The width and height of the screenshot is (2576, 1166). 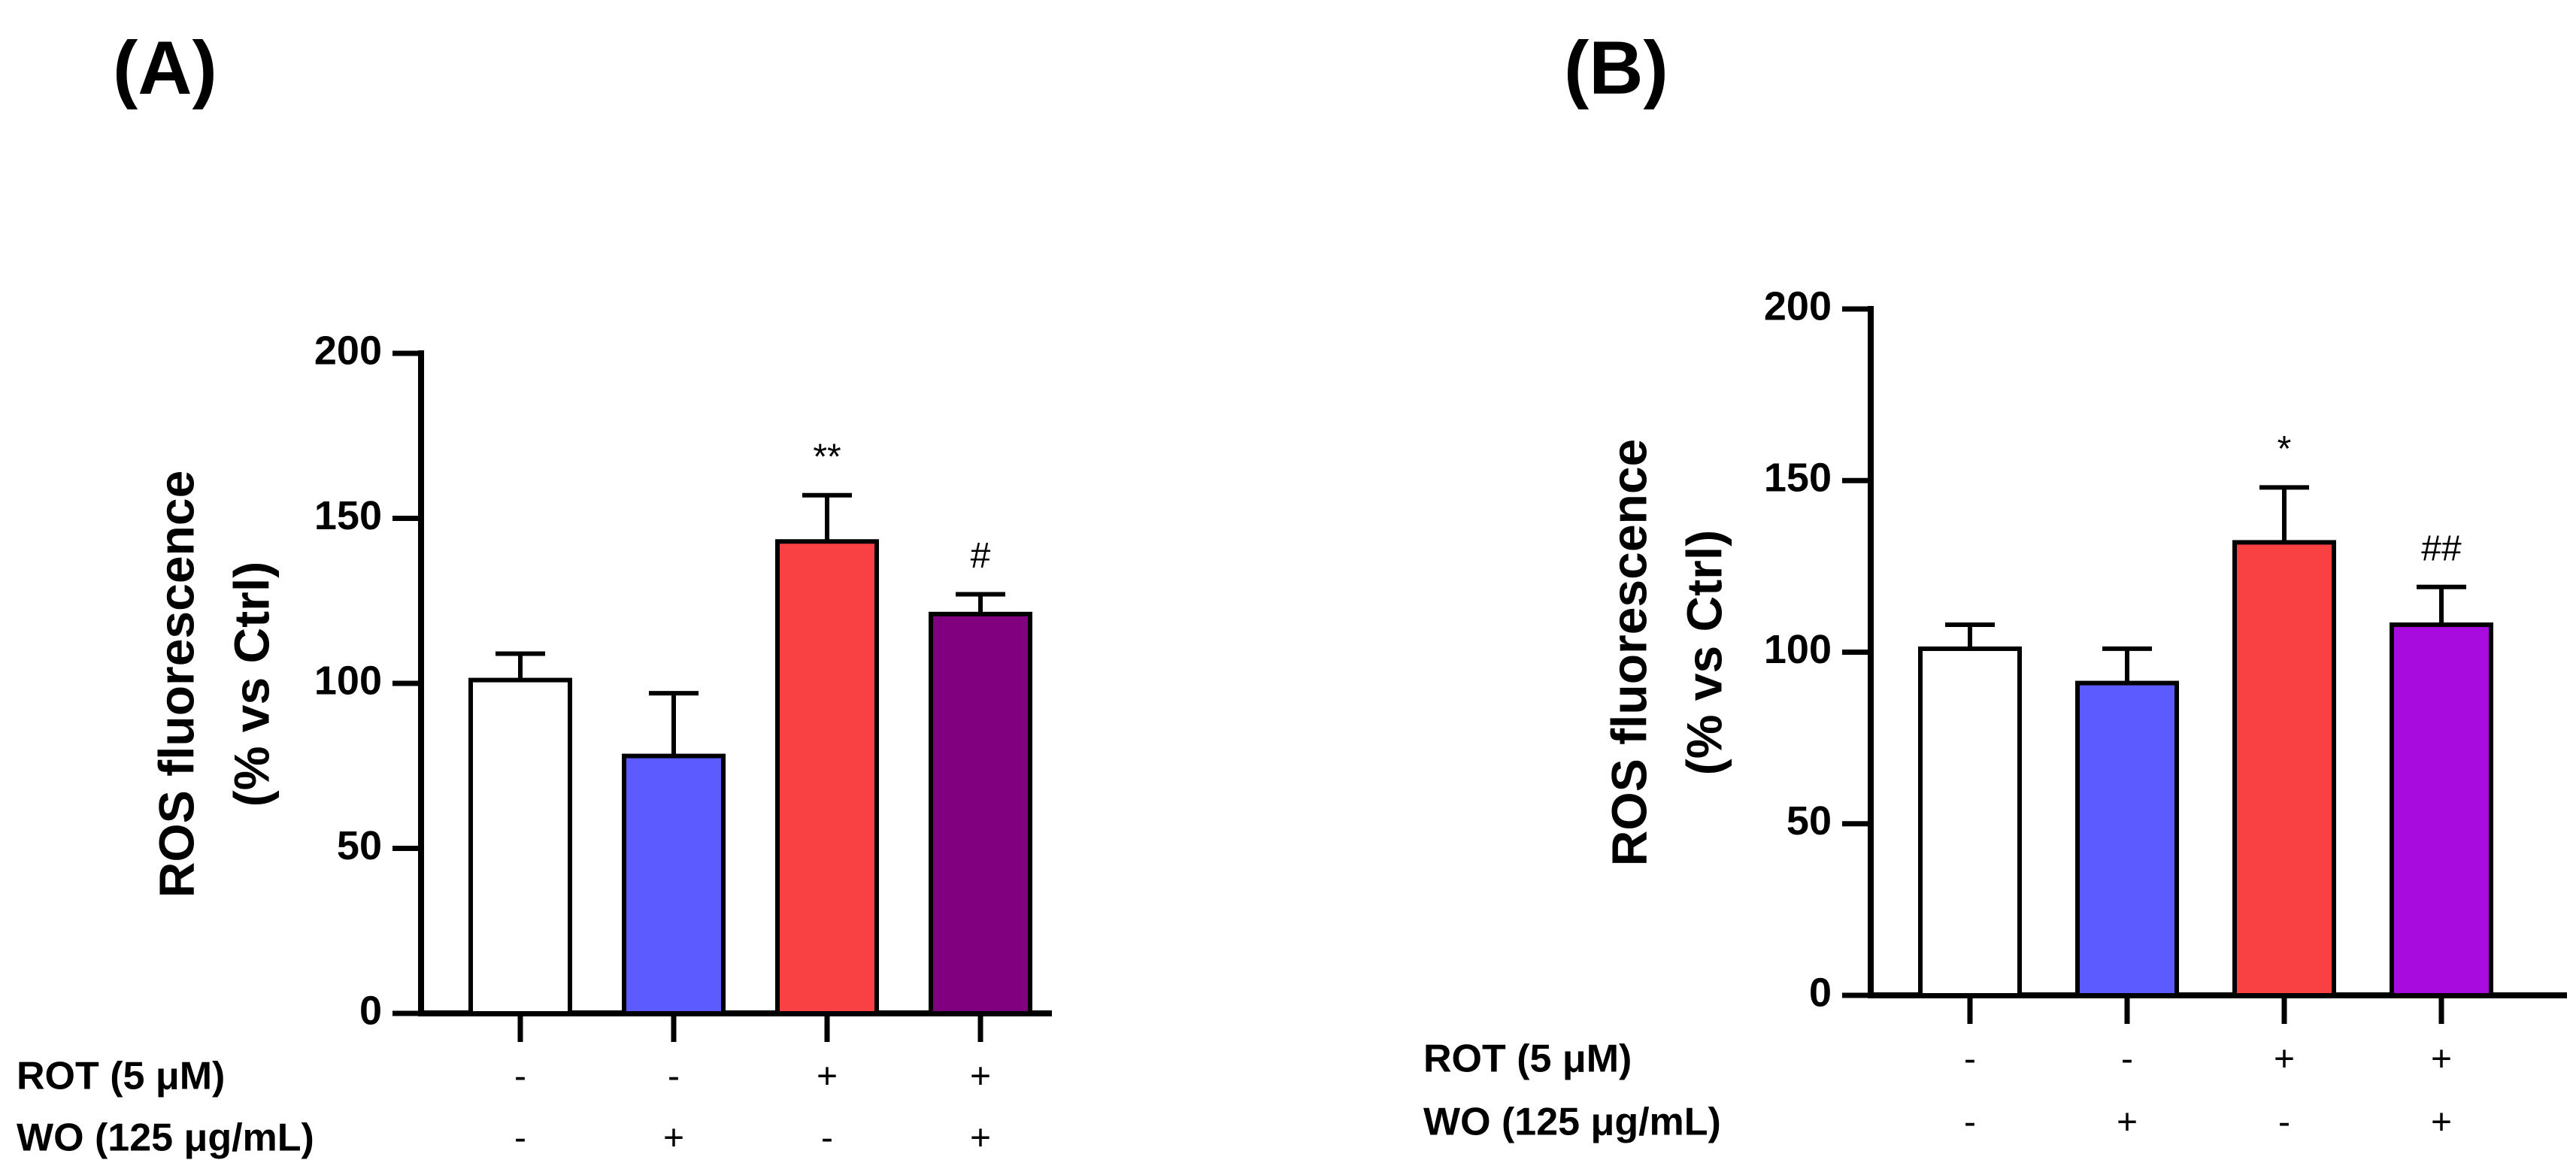 What do you see at coordinates (981, 556) in the screenshot?
I see `significance-mark: #` at bounding box center [981, 556].